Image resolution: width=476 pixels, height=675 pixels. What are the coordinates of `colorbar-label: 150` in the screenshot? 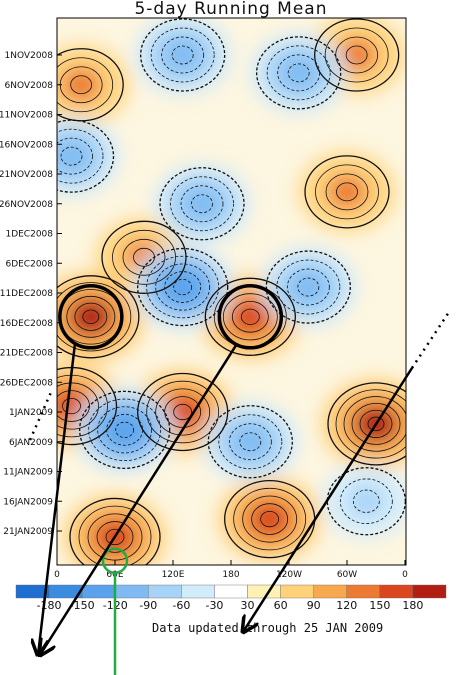 It's located at (379, 605).